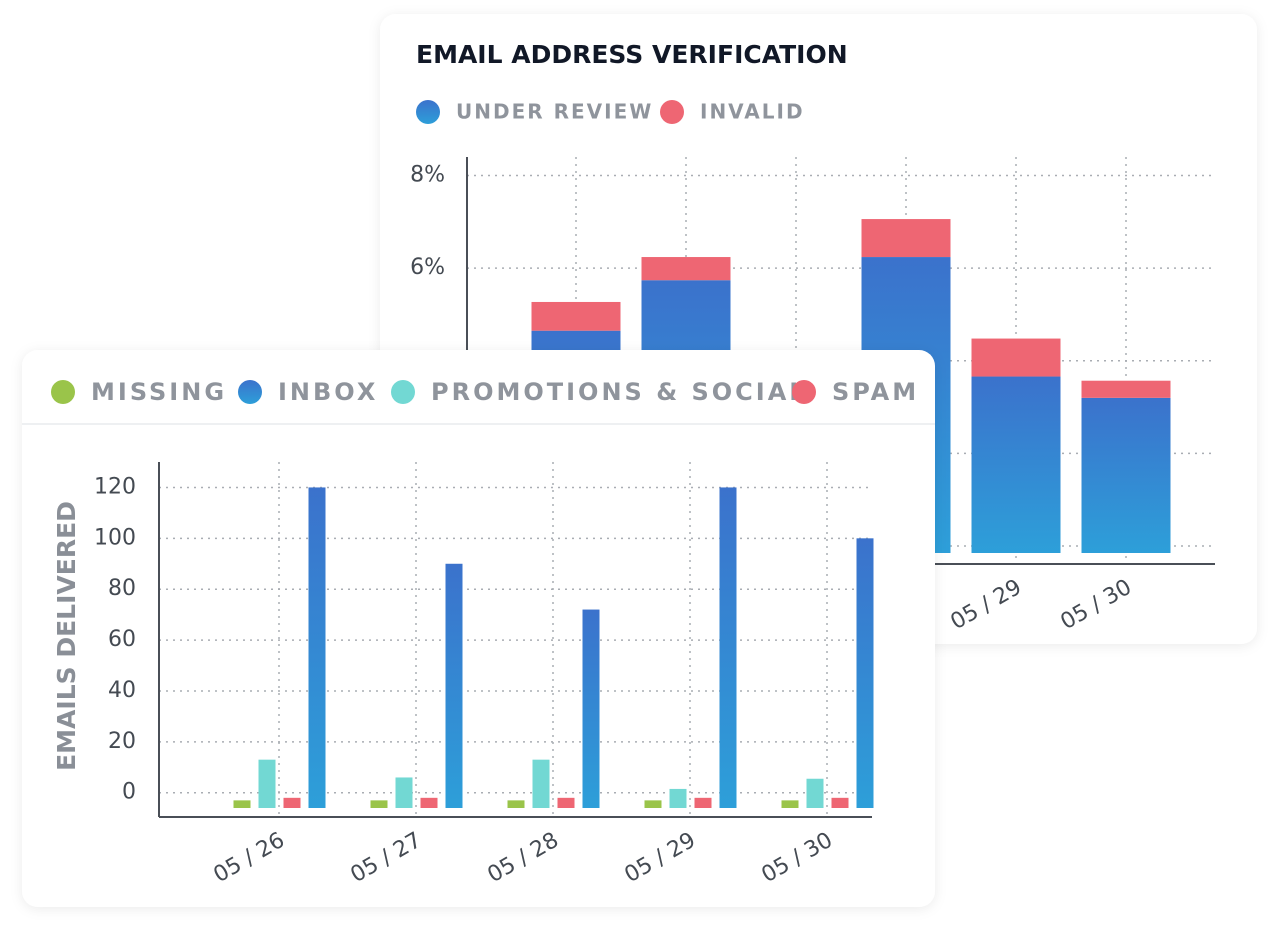 This screenshot has height=937, width=1280. What do you see at coordinates (427, 267) in the screenshot?
I see `y-tick-label: 6%` at bounding box center [427, 267].